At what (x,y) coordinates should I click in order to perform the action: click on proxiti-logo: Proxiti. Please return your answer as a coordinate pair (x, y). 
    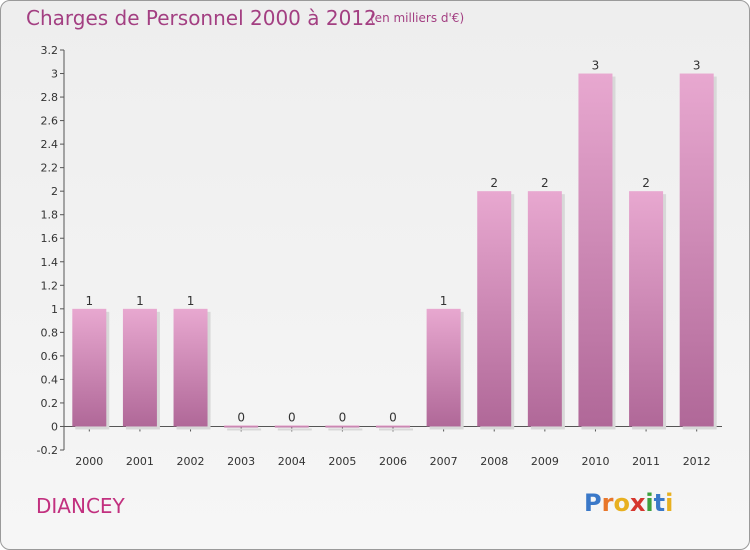
    Looking at the image, I should click on (628, 503).